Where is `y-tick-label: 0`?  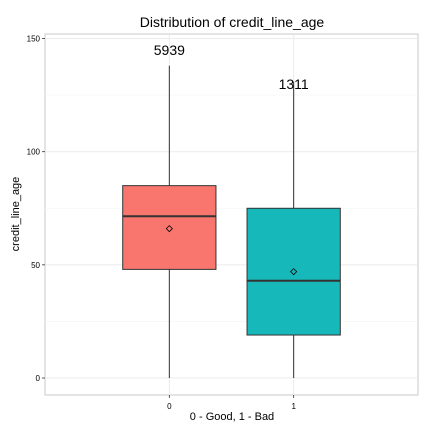
y-tick-label: 0 is located at coordinates (38, 378).